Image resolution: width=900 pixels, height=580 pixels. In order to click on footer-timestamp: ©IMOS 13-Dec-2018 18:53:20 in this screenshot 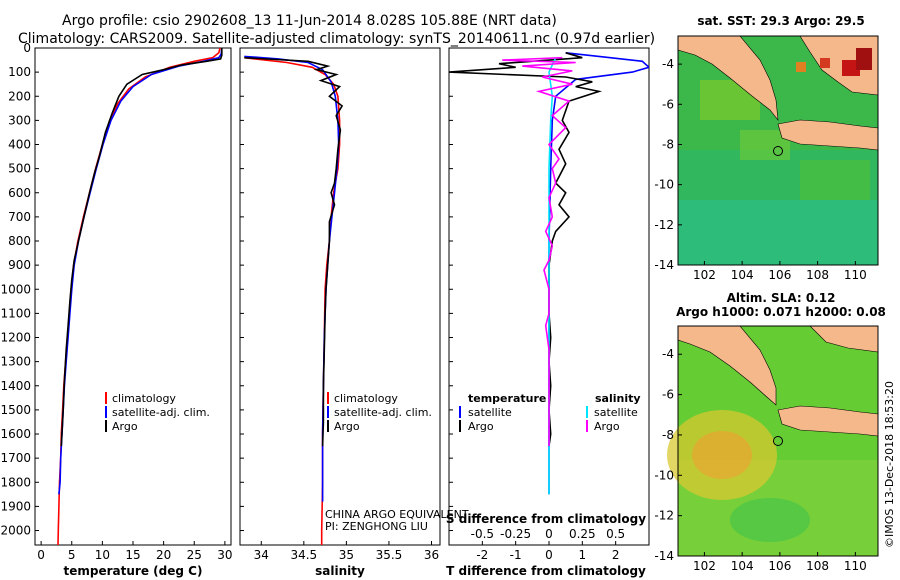, I will do `click(889, 464)`.